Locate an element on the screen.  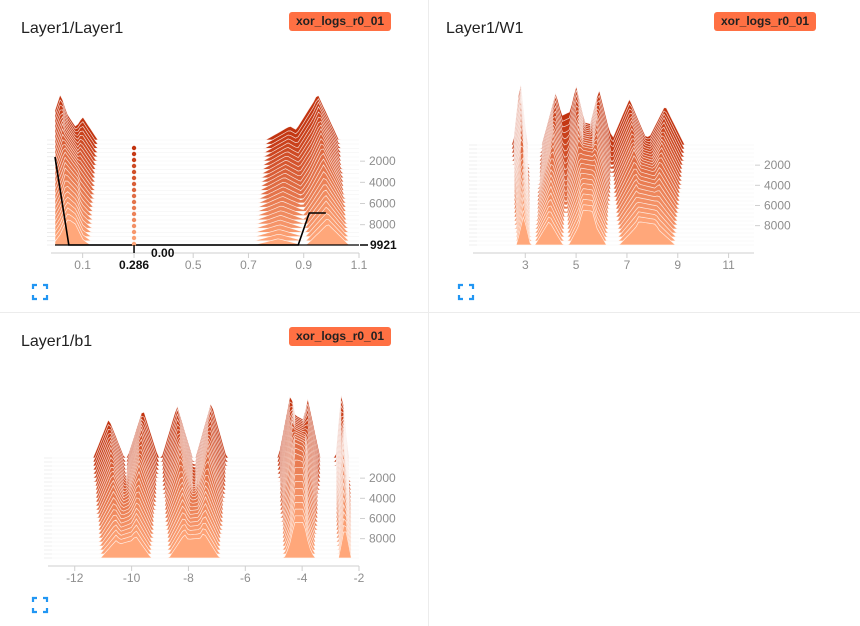
hover-value-label: 0.00 is located at coordinates (163, 253).